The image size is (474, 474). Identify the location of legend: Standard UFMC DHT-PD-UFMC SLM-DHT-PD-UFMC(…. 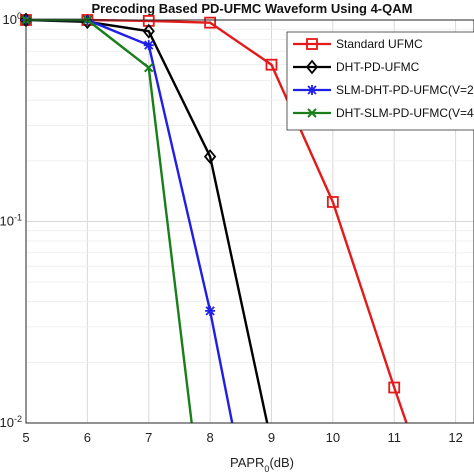
(380, 81).